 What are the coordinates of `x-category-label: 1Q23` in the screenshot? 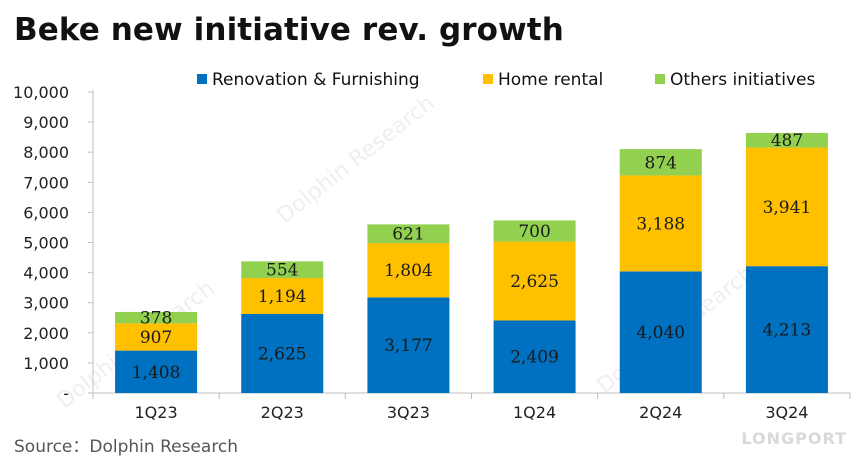 It's located at (156, 412).